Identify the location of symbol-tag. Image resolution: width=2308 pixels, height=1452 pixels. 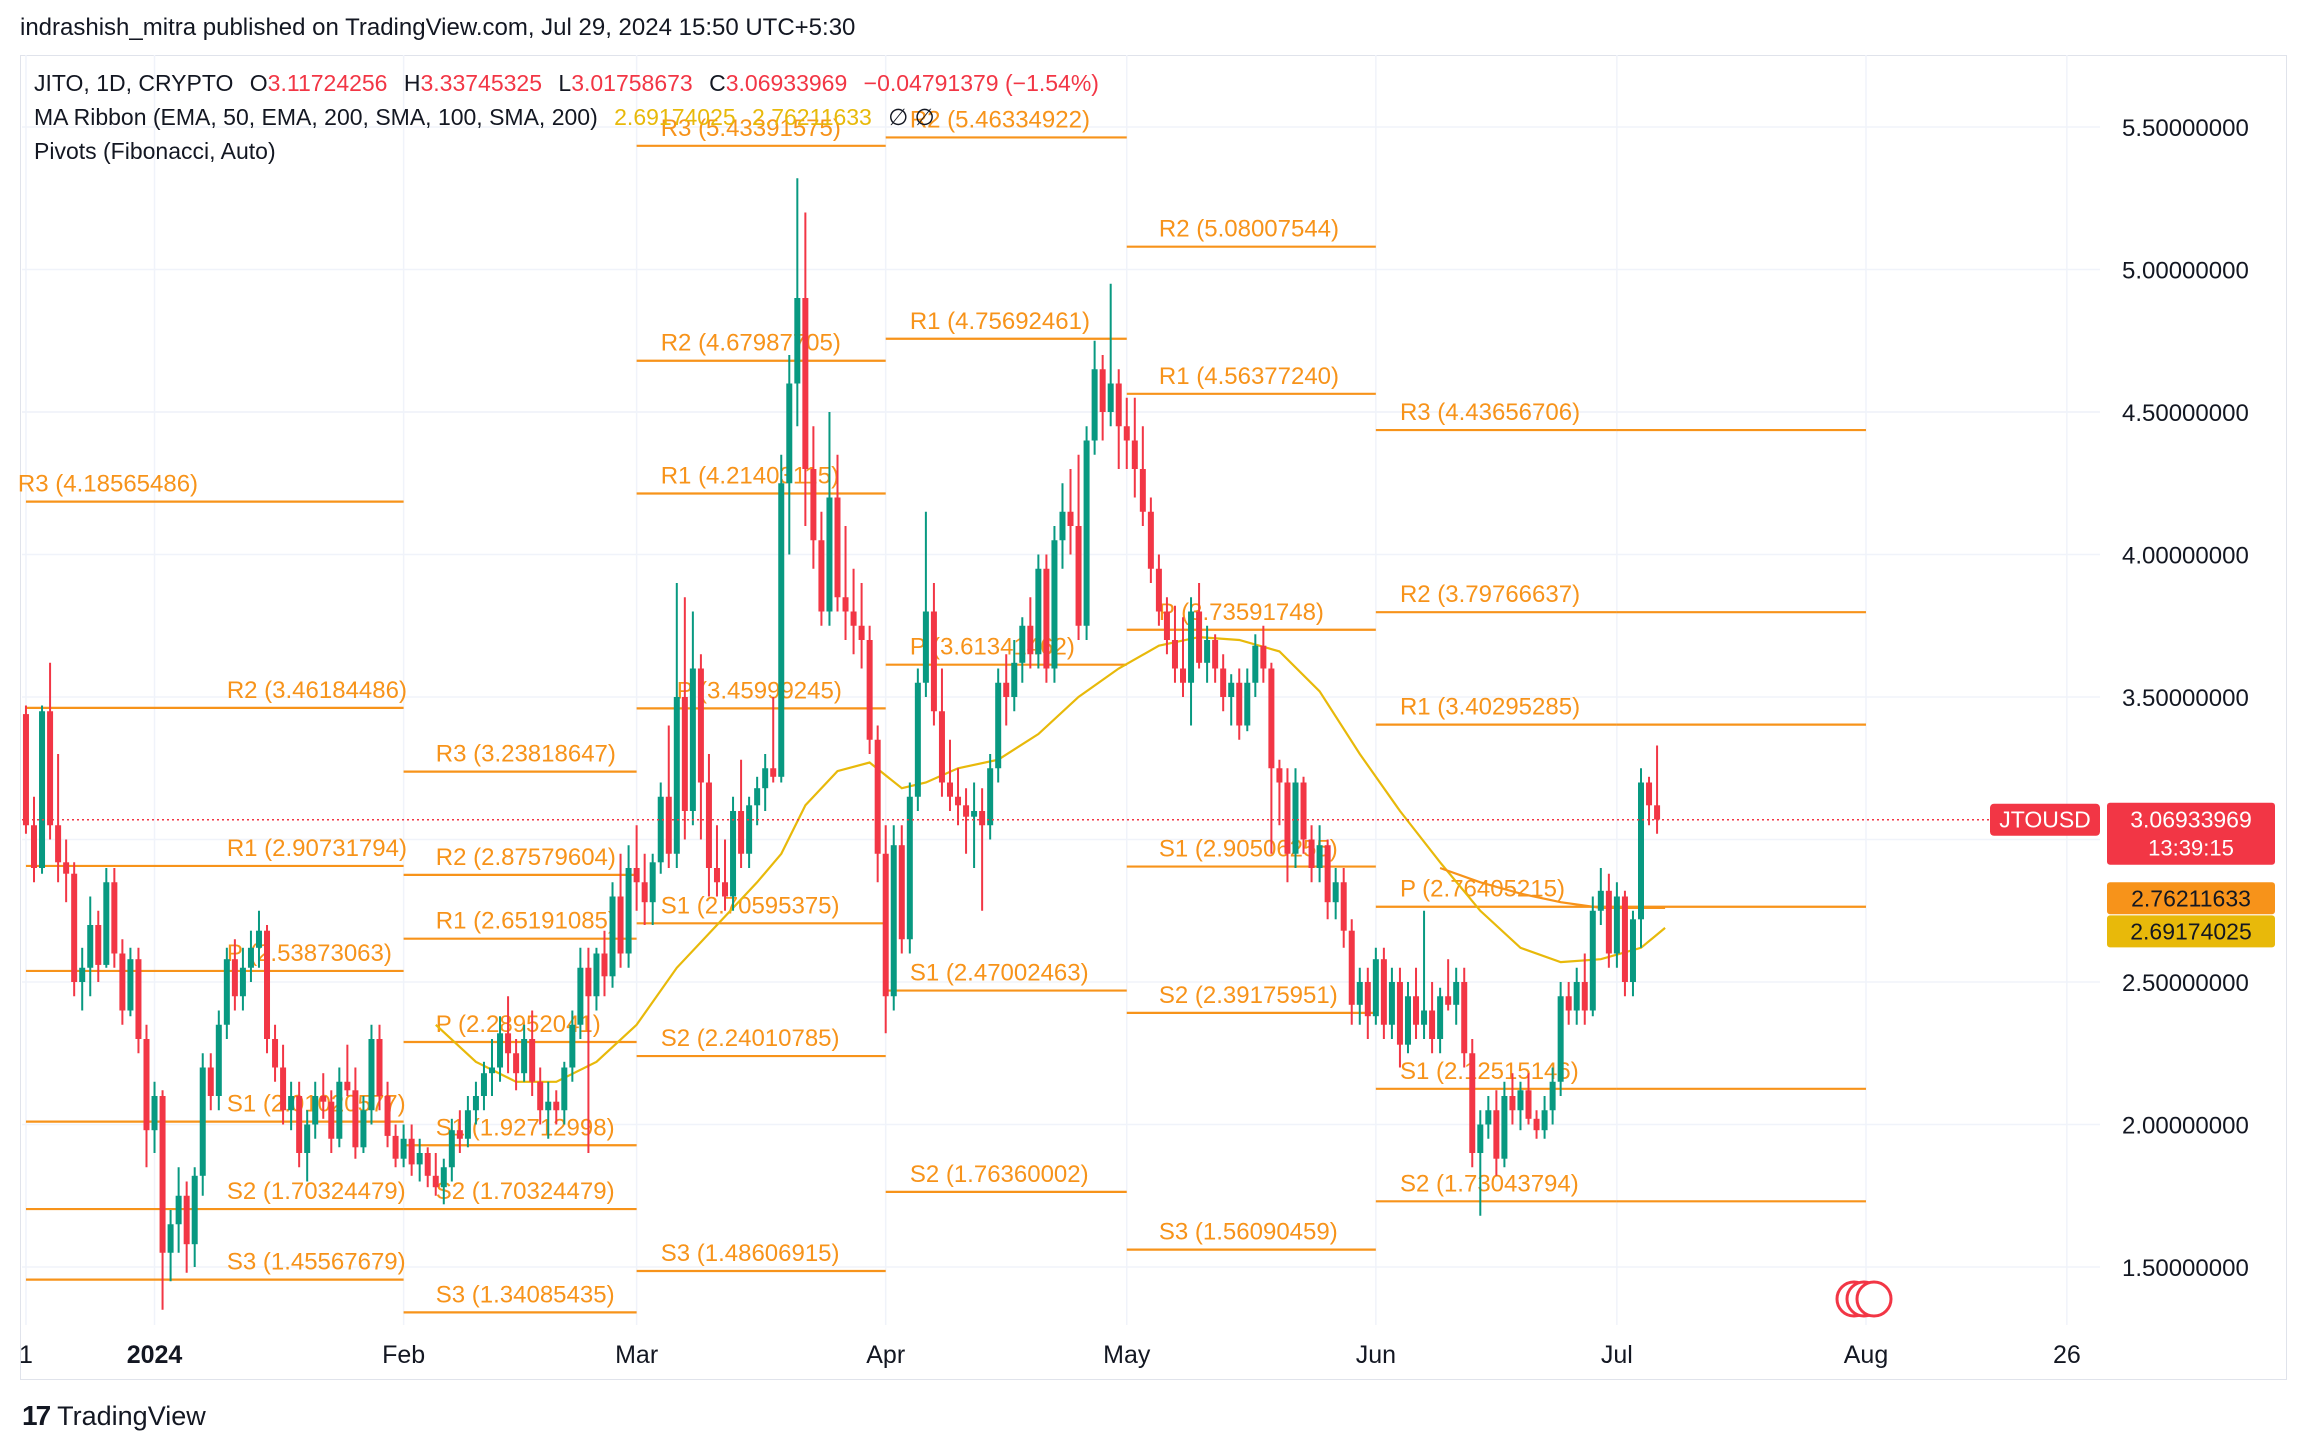
(2045, 819).